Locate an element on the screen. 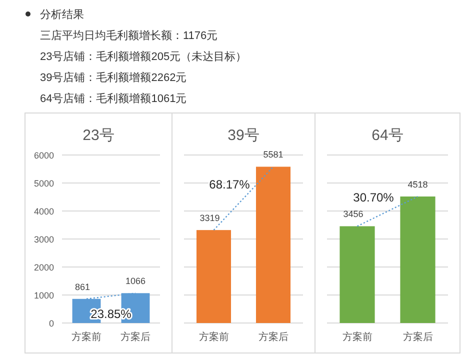 Image resolution: width=474 pixels, height=361 pixels. data-label: 3319 is located at coordinates (210, 218).